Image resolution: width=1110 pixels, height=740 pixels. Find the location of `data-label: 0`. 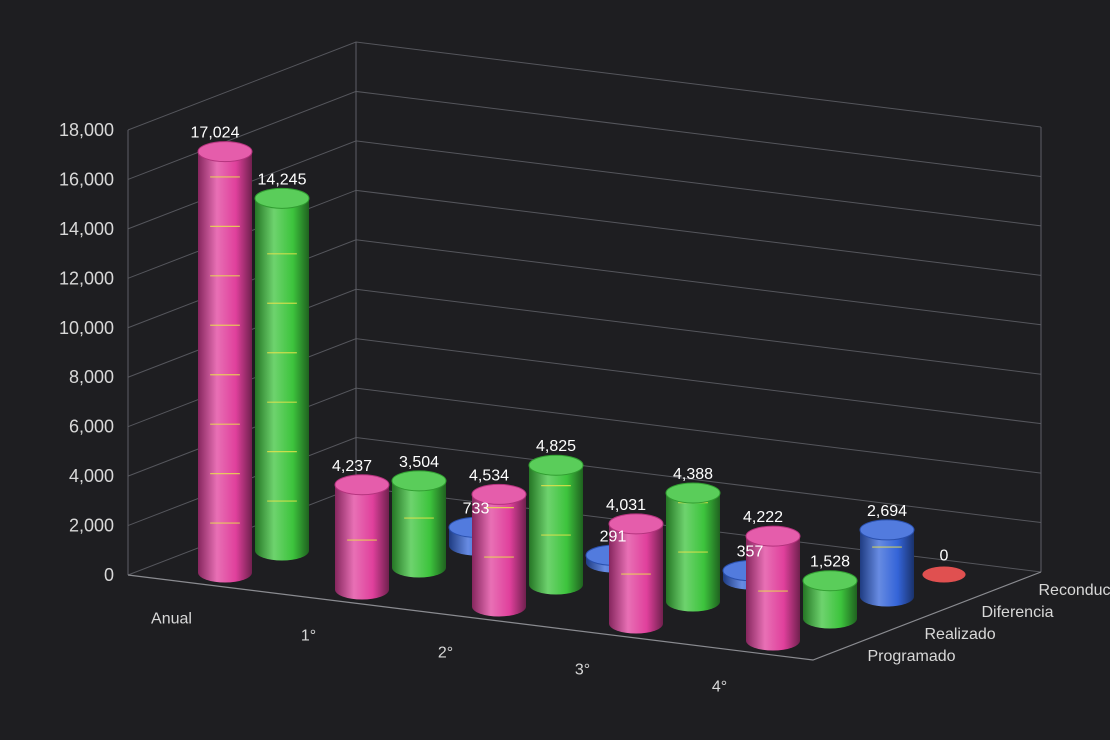

data-label: 0 is located at coordinates (944, 556).